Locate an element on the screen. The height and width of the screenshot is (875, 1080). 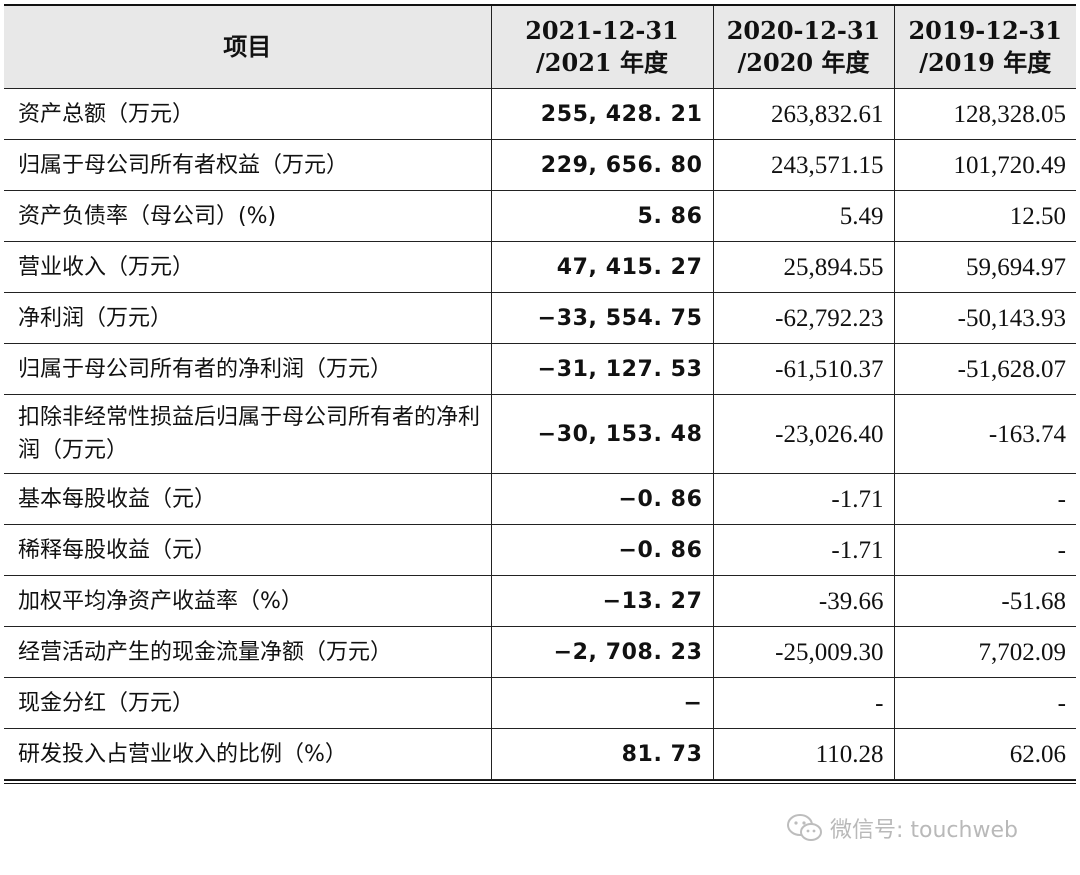
row-label: 资产总额（万元） is located at coordinates (248, 114).